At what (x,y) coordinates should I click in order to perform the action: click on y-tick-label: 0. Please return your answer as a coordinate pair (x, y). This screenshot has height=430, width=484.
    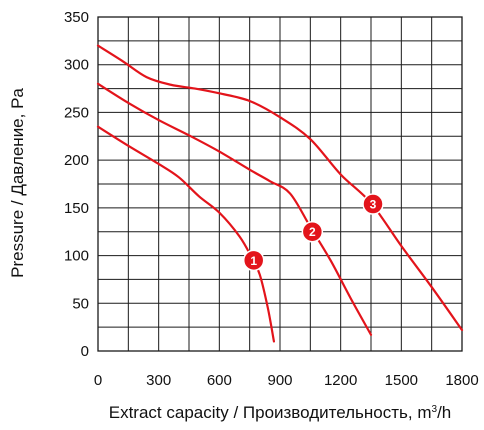
    Looking at the image, I should click on (85, 351).